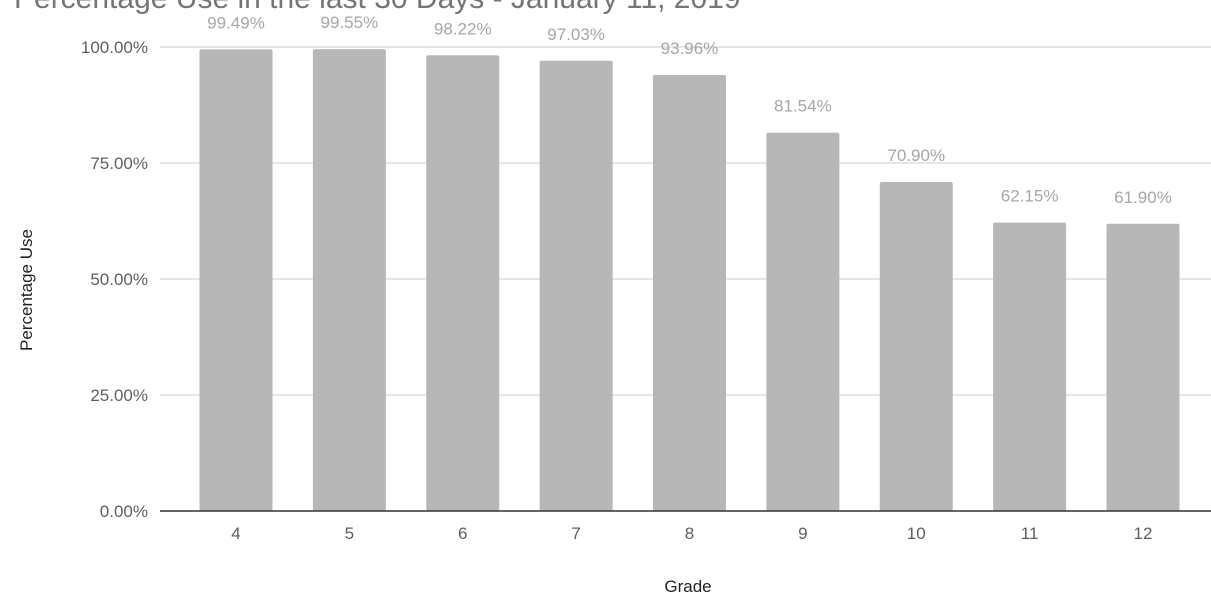 The height and width of the screenshot is (599, 1211). Describe the element at coordinates (690, 48) in the screenshot. I see `data-label: 93.96%` at that location.